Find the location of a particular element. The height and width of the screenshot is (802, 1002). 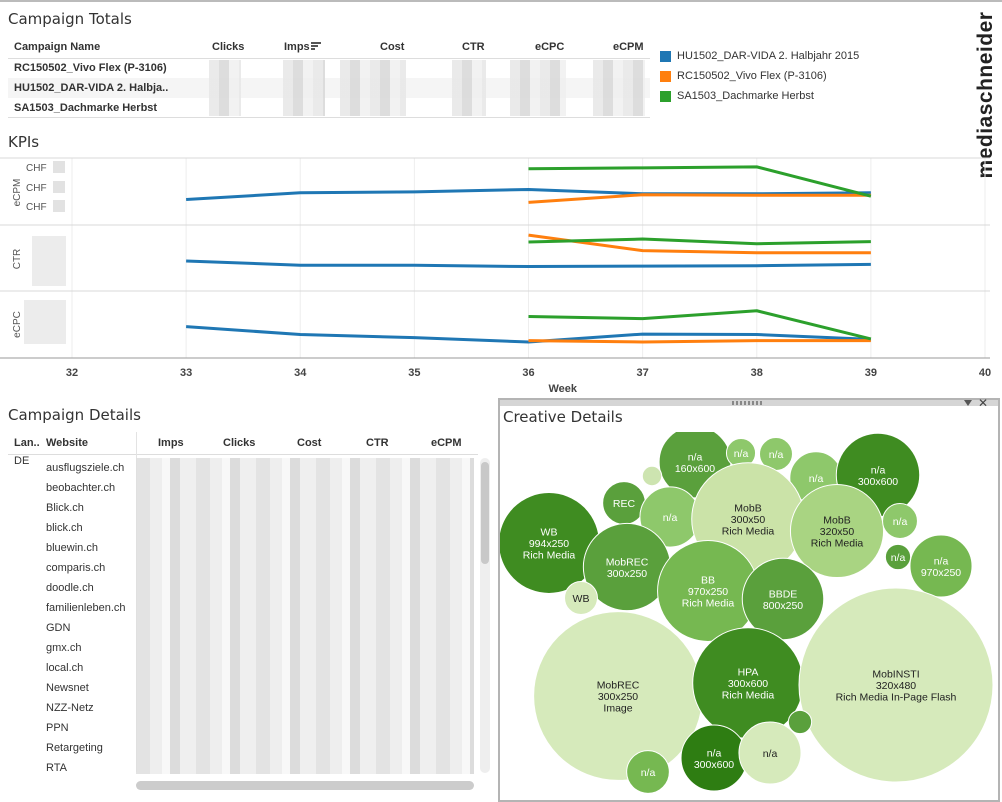

website-item: NZZ-Netz is located at coordinates (70, 708).